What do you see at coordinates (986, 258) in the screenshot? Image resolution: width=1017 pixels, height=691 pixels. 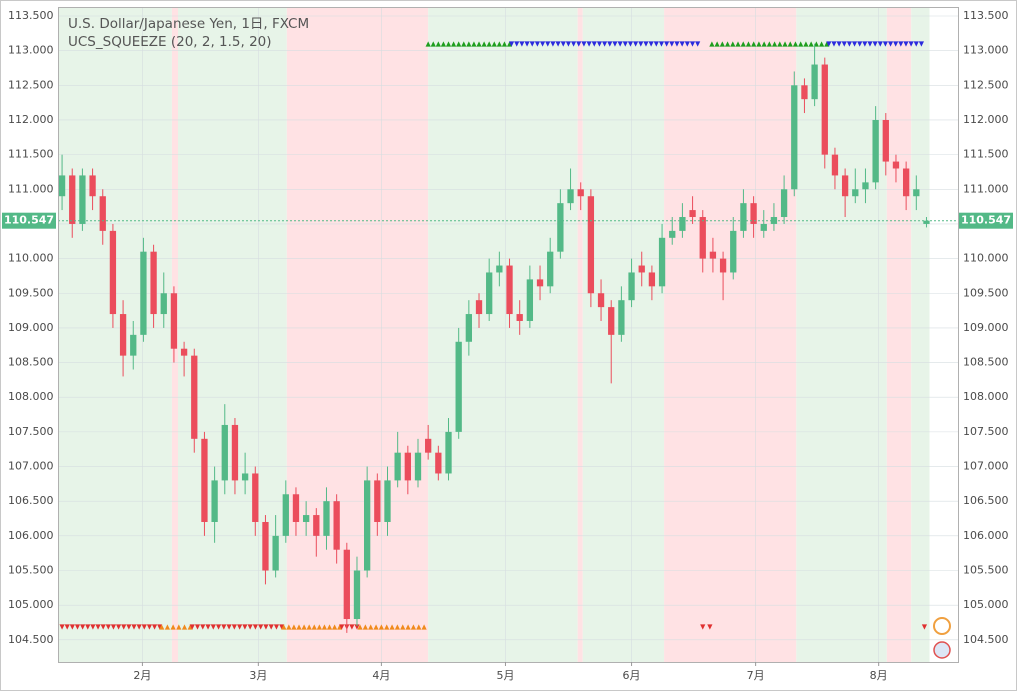 I see `y-tick-label-right: 110.000` at bounding box center [986, 258].